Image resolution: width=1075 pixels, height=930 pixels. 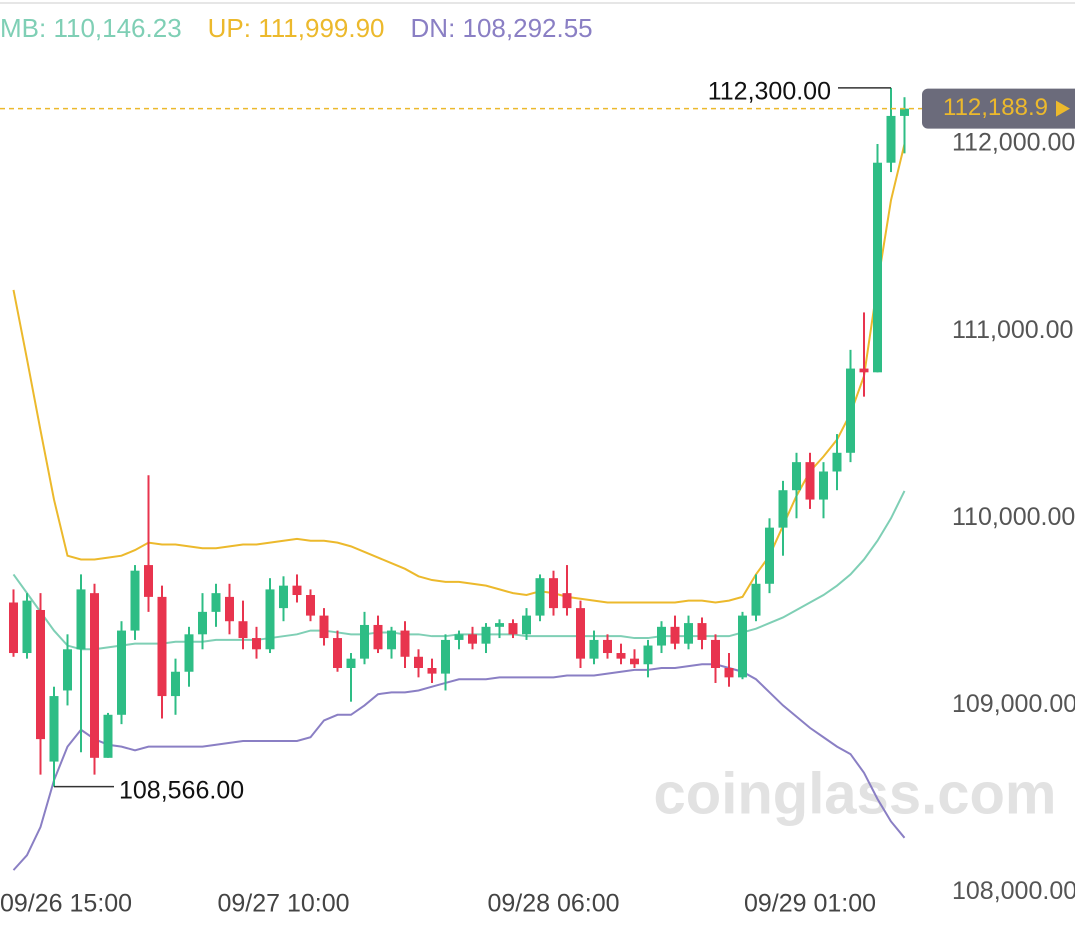 I want to click on price-tag-label: 112,188.9, so click(x=995, y=107).